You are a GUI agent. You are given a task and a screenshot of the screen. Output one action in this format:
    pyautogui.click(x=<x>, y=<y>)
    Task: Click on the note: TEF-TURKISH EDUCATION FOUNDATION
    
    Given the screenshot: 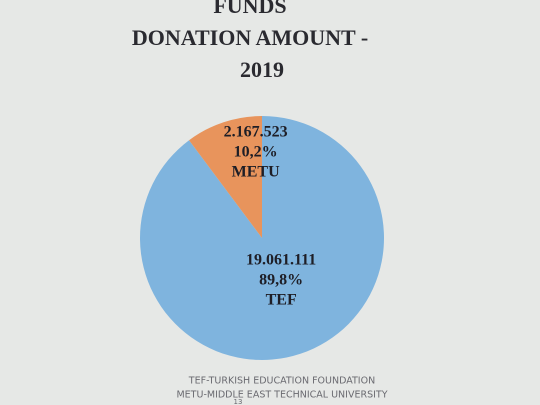 What is the action you would take?
    pyautogui.click(x=281, y=381)
    